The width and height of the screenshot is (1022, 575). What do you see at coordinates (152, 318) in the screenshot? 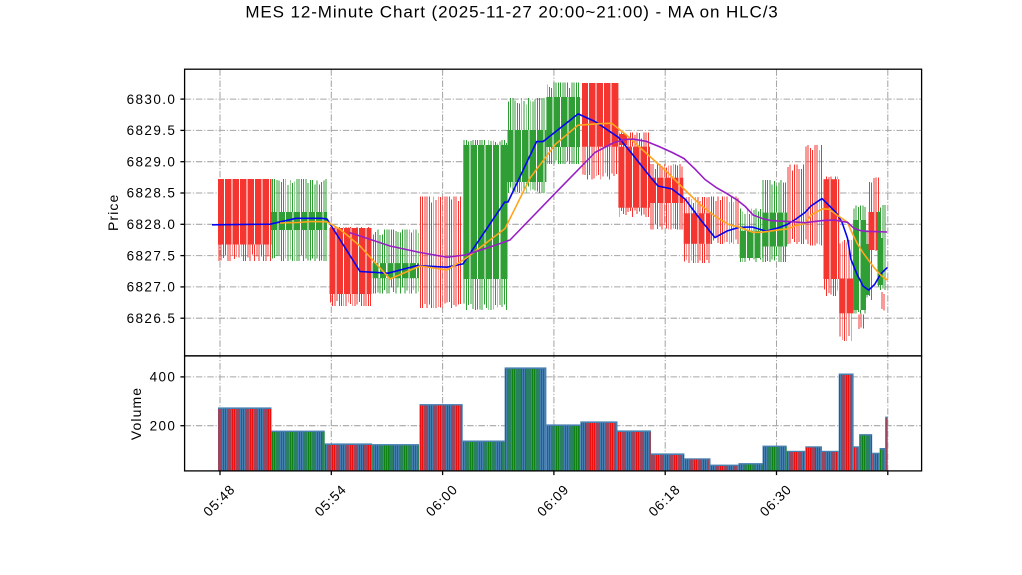
I see `svg-text: 6826.5` at bounding box center [152, 318].